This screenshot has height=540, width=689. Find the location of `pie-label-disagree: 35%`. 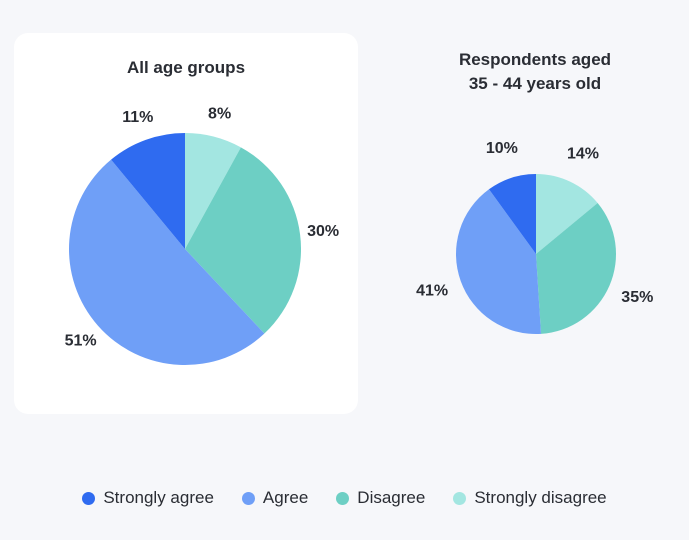

pie-label-disagree: 35% is located at coordinates (637, 297).